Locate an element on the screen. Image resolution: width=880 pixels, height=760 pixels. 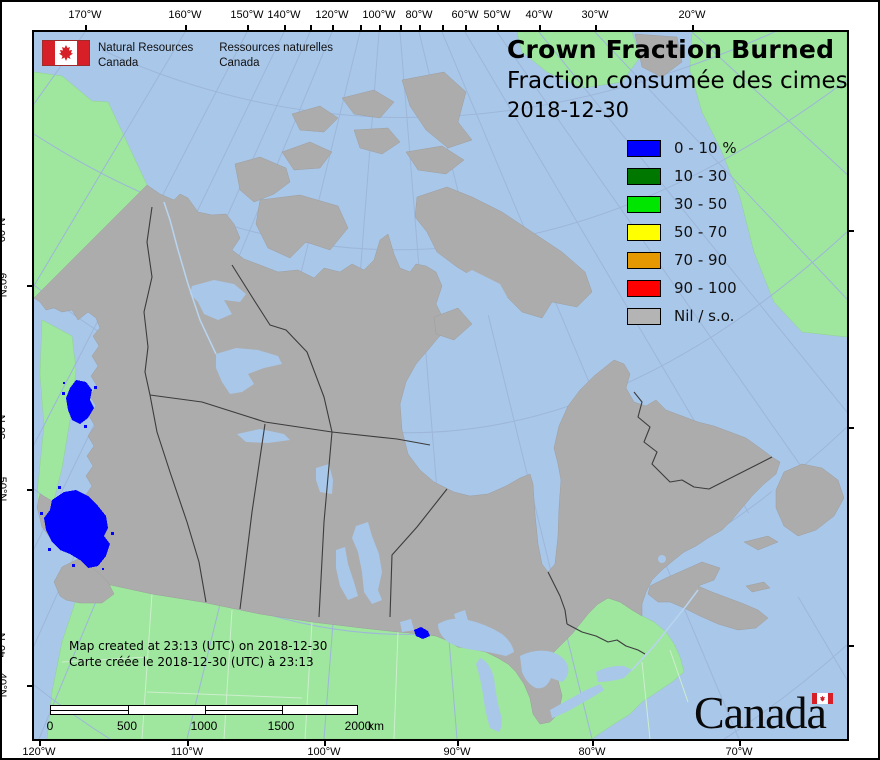
map-date: 2018-12-30 is located at coordinates (568, 110).